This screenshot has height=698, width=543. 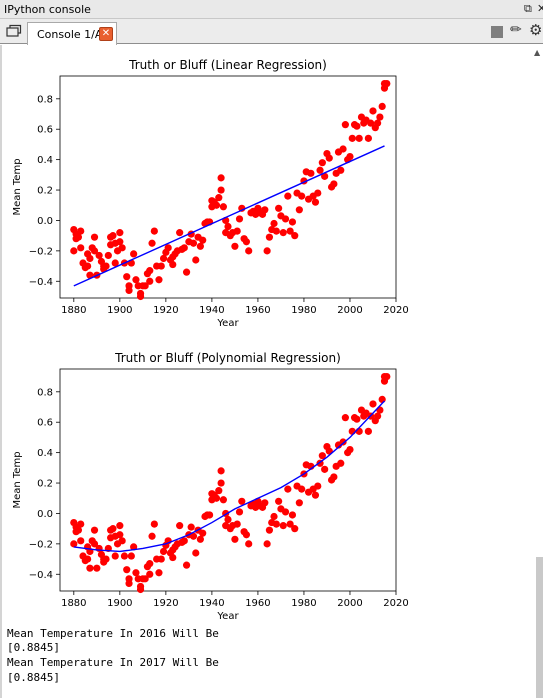 I want to click on y-tick-label: 0.2, so click(x=45, y=191).